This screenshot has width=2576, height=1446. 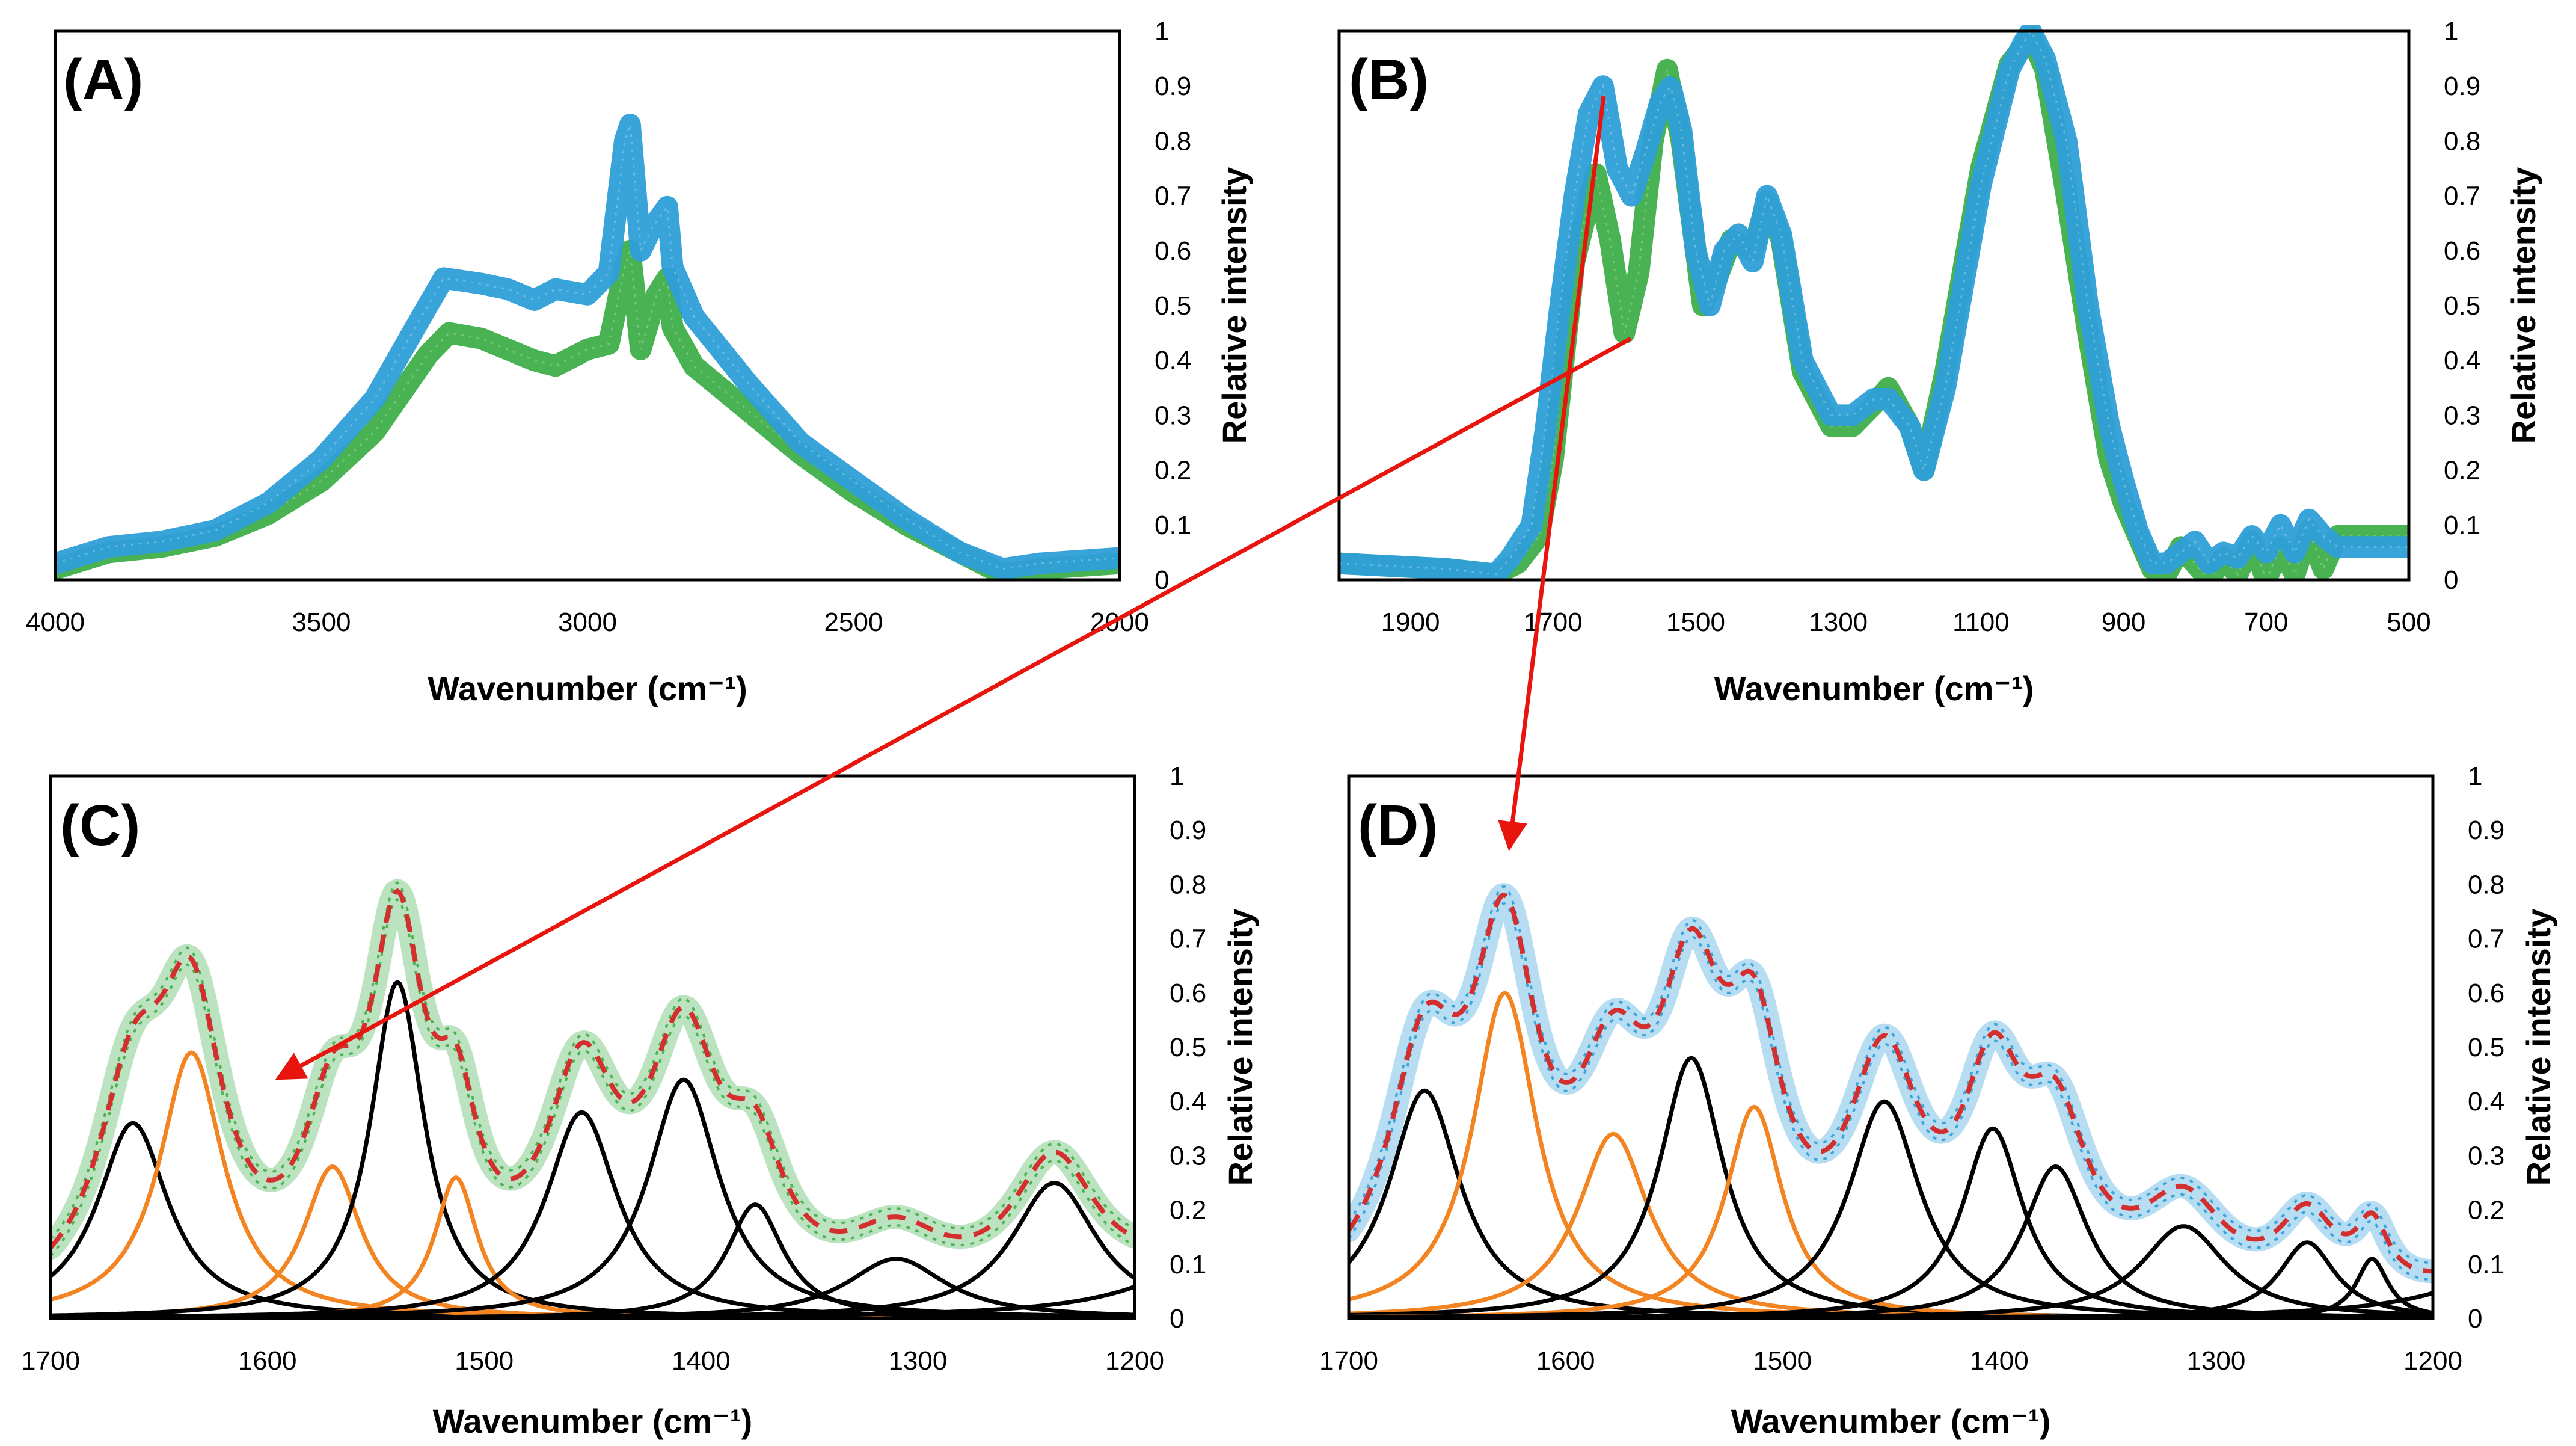 I want to click on x-tick-label: 3000, so click(x=587, y=623).